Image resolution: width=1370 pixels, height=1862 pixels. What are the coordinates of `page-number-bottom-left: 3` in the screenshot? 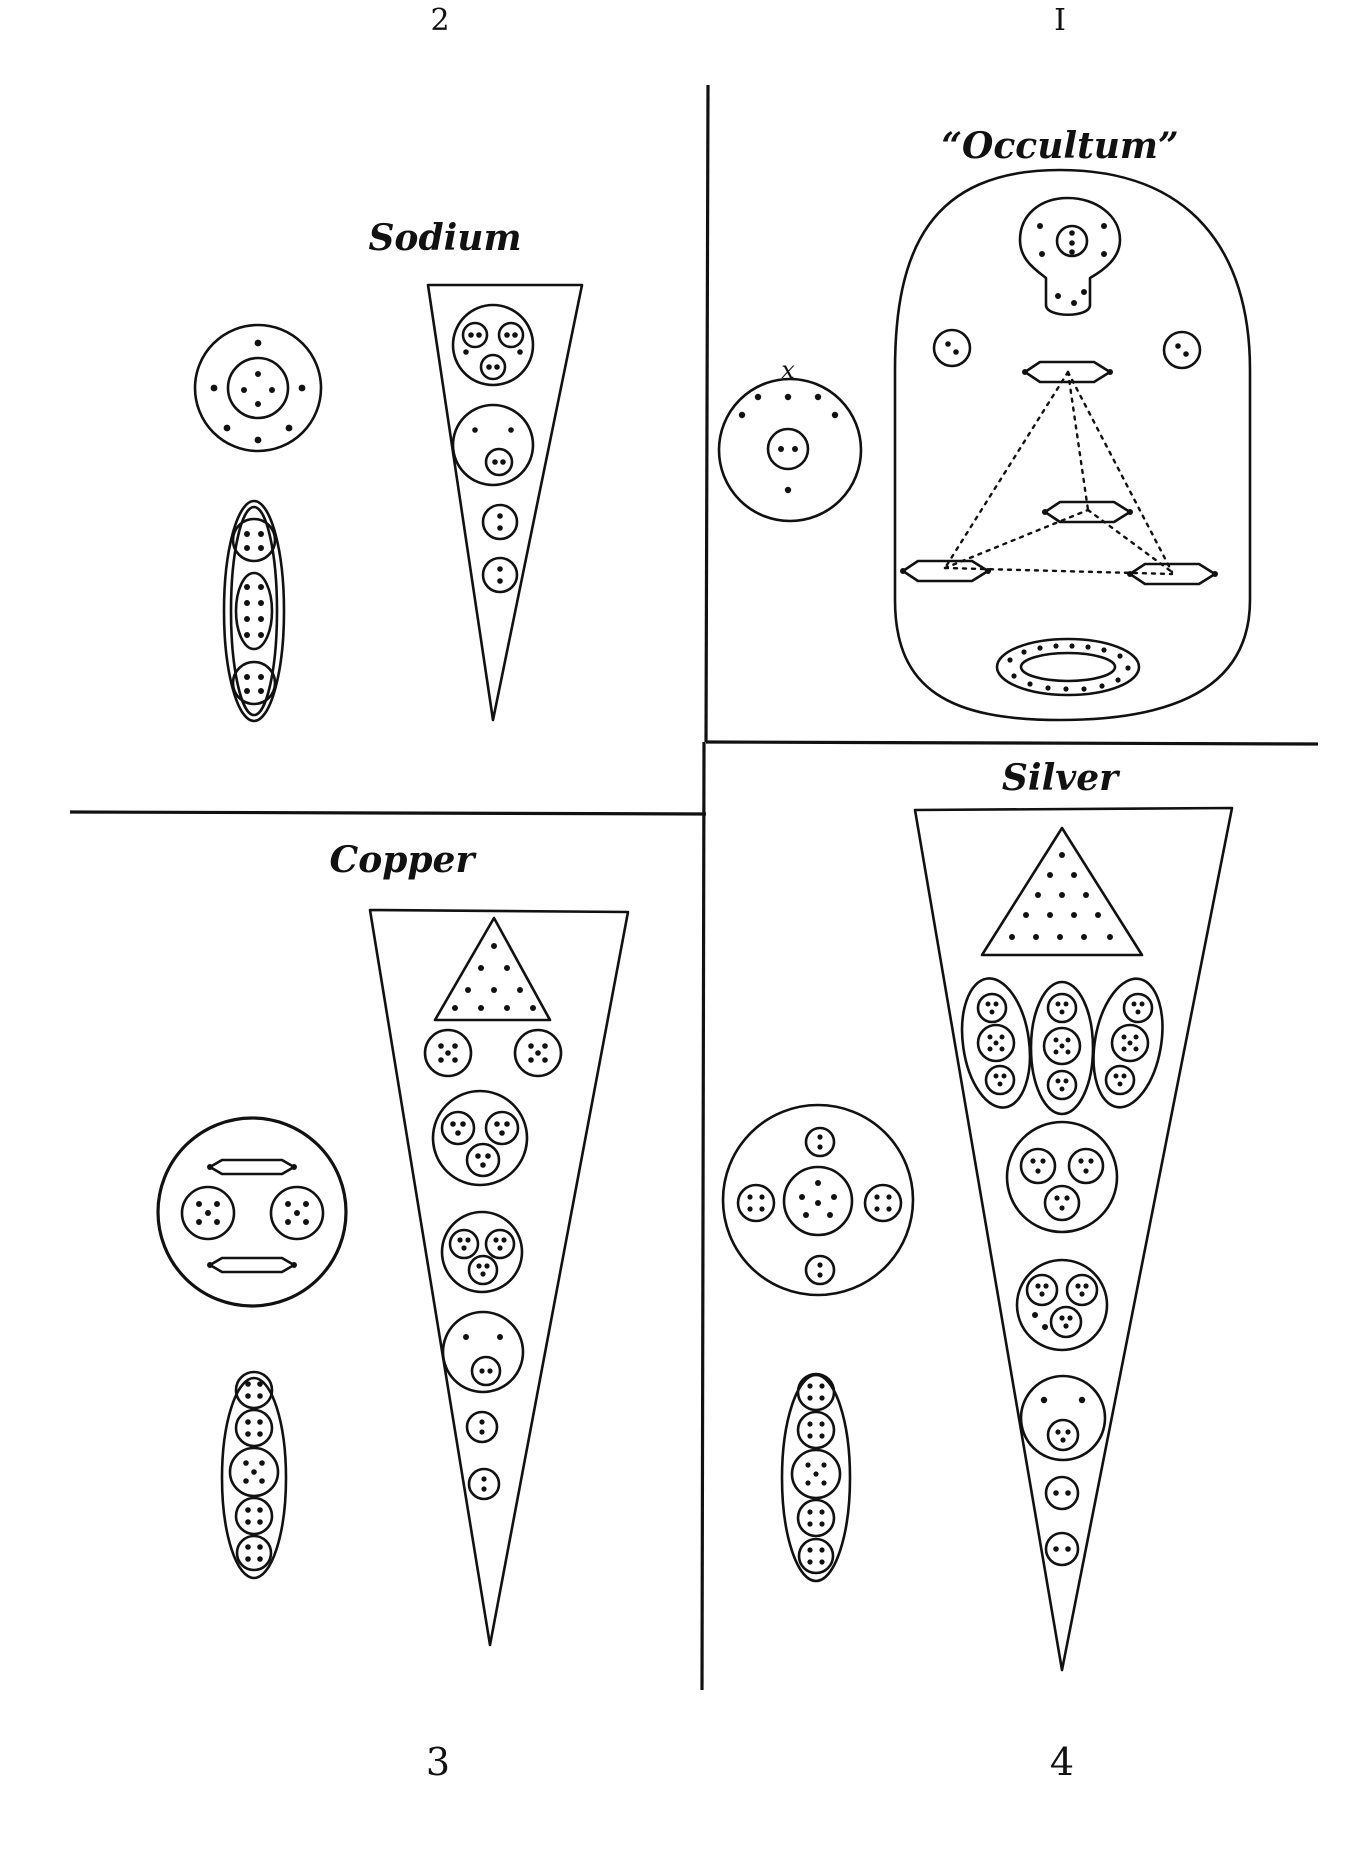 It's located at (438, 1762).